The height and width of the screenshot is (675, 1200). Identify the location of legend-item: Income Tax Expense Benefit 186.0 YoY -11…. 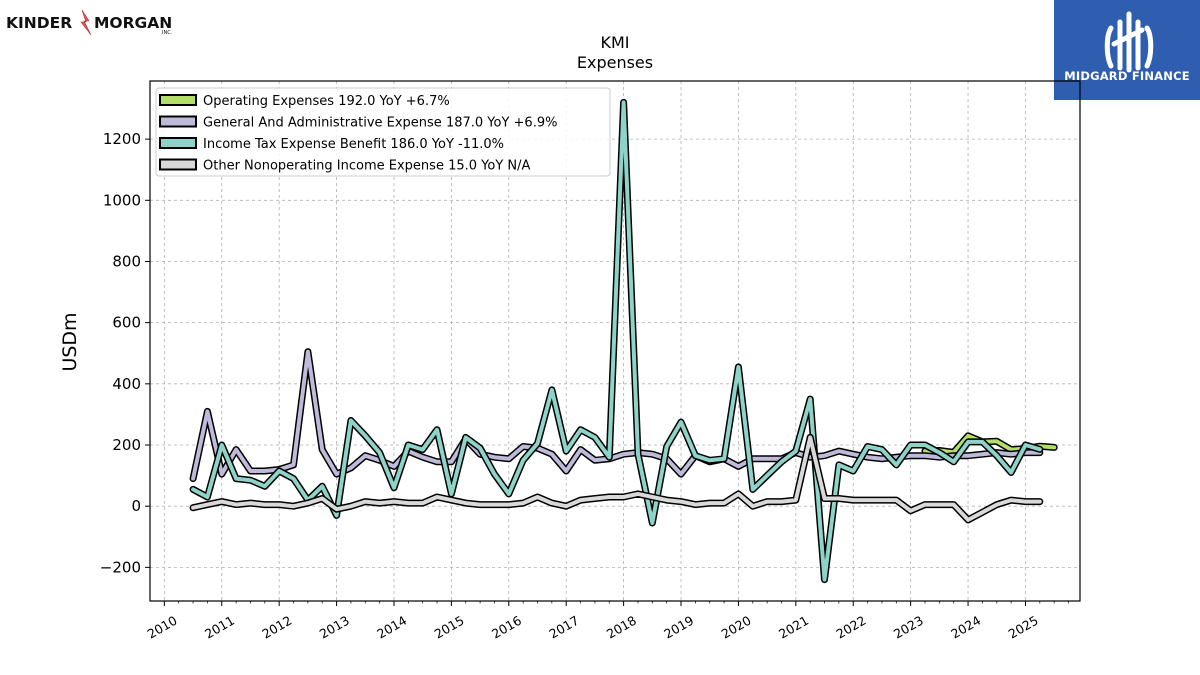
(331, 144).